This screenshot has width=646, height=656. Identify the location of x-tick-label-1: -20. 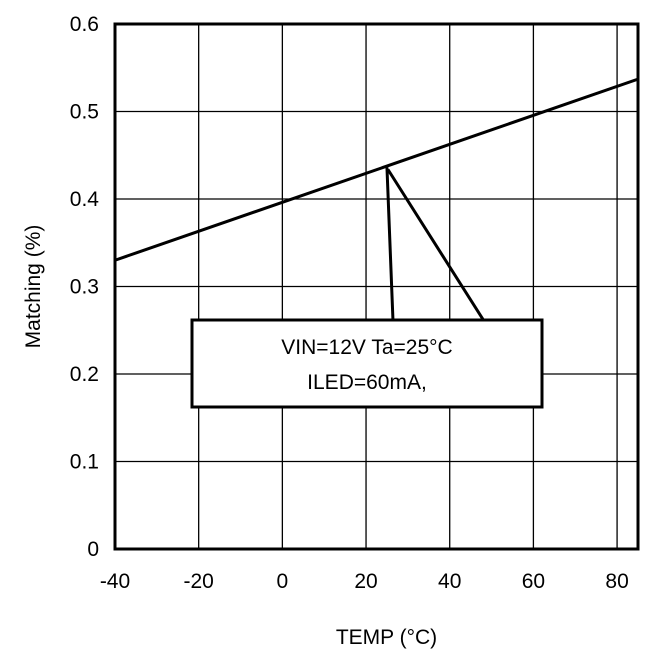
(199, 581).